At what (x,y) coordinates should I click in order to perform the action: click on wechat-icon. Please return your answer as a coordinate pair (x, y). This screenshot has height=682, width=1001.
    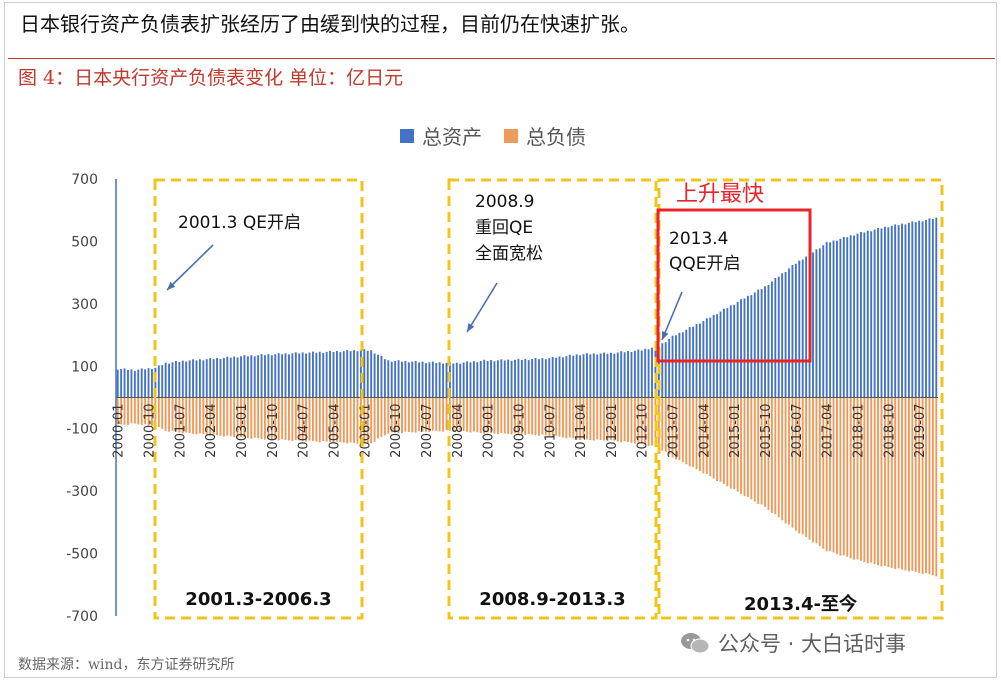
    Looking at the image, I should click on (695, 643).